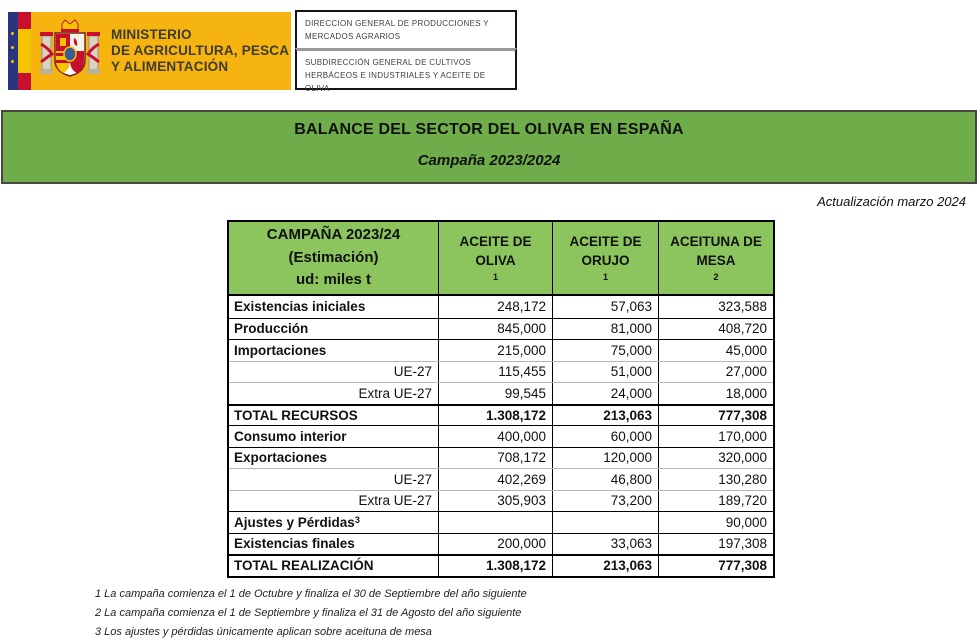 The image size is (980, 644). Describe the element at coordinates (495, 328) in the screenshot. I see `cell-value: 845,000` at that location.